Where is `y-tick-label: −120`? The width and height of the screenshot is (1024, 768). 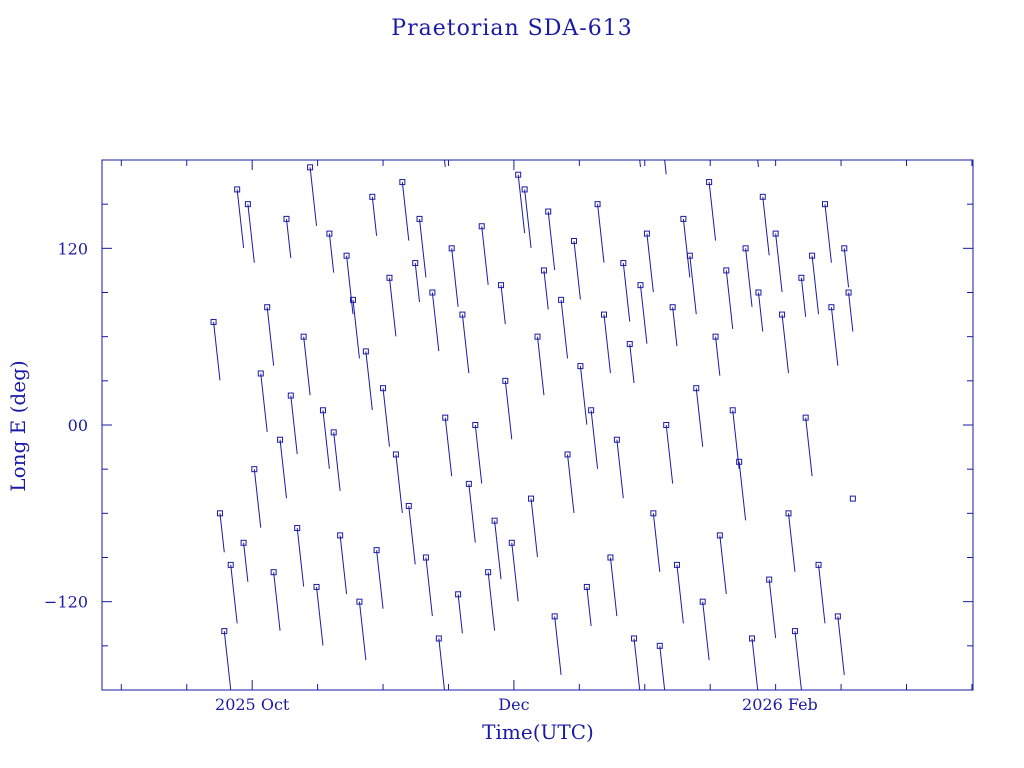 y-tick-label: −120 is located at coordinates (66, 602).